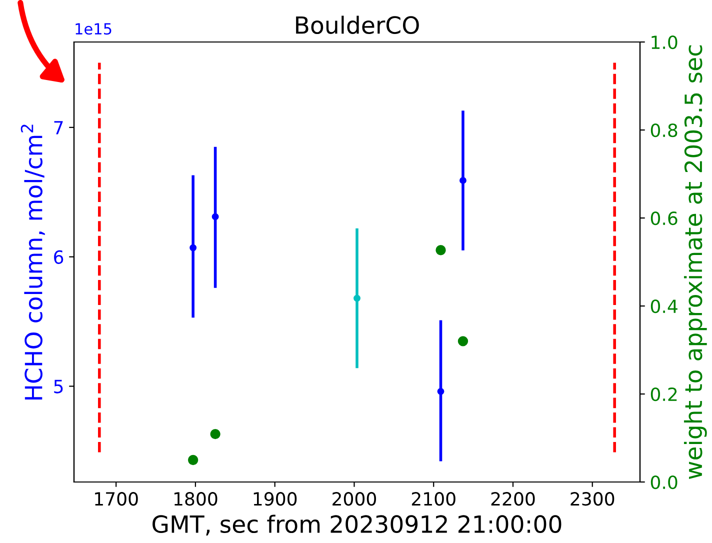 The height and width of the screenshot is (543, 712). What do you see at coordinates (94, 29) in the screenshot?
I see `text: 1e15` at bounding box center [94, 29].